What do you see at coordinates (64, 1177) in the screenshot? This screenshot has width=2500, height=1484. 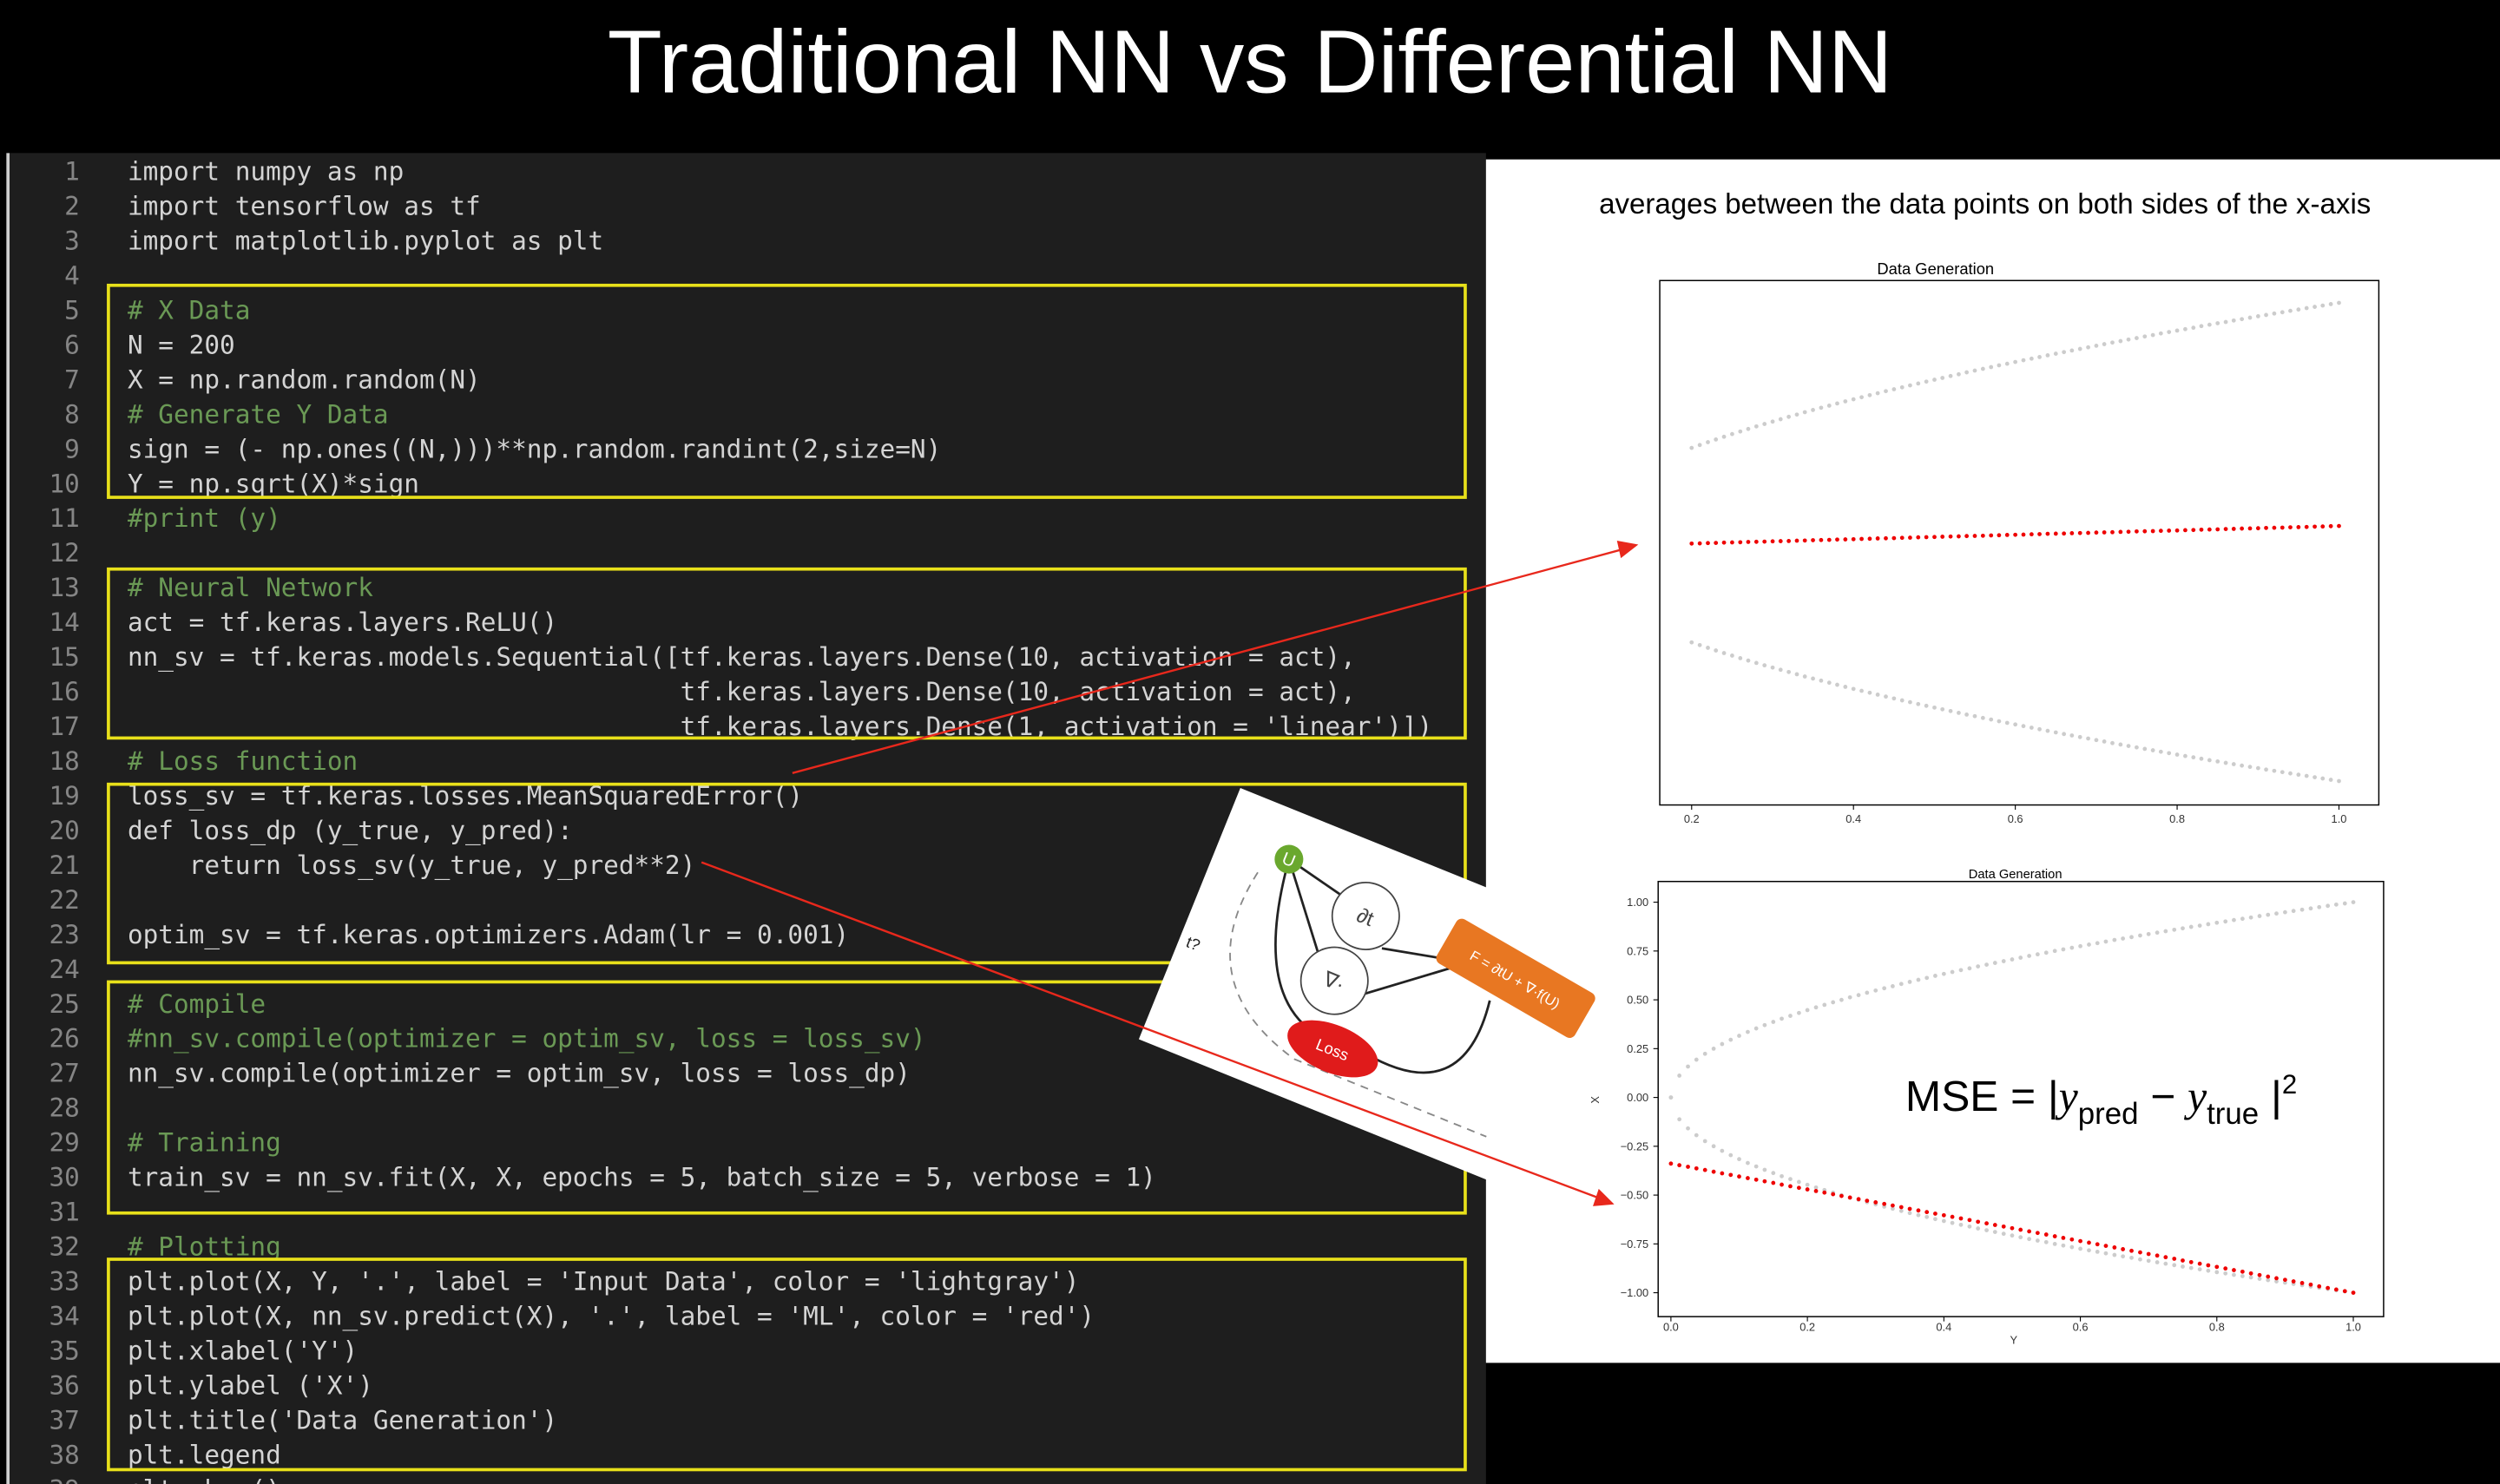 I see `line-number: 30` at bounding box center [64, 1177].